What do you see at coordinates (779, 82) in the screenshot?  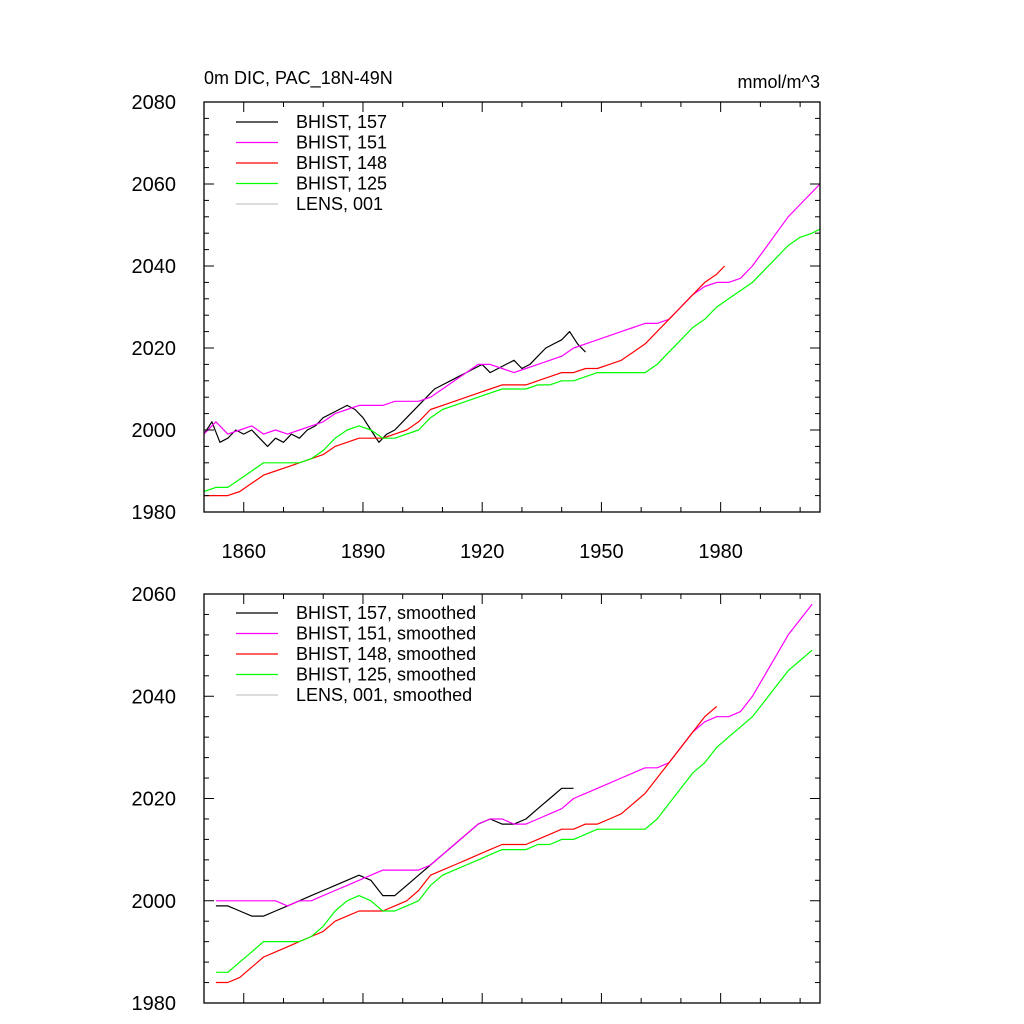 I see `panel1-title-right: mmol/m^3` at bounding box center [779, 82].